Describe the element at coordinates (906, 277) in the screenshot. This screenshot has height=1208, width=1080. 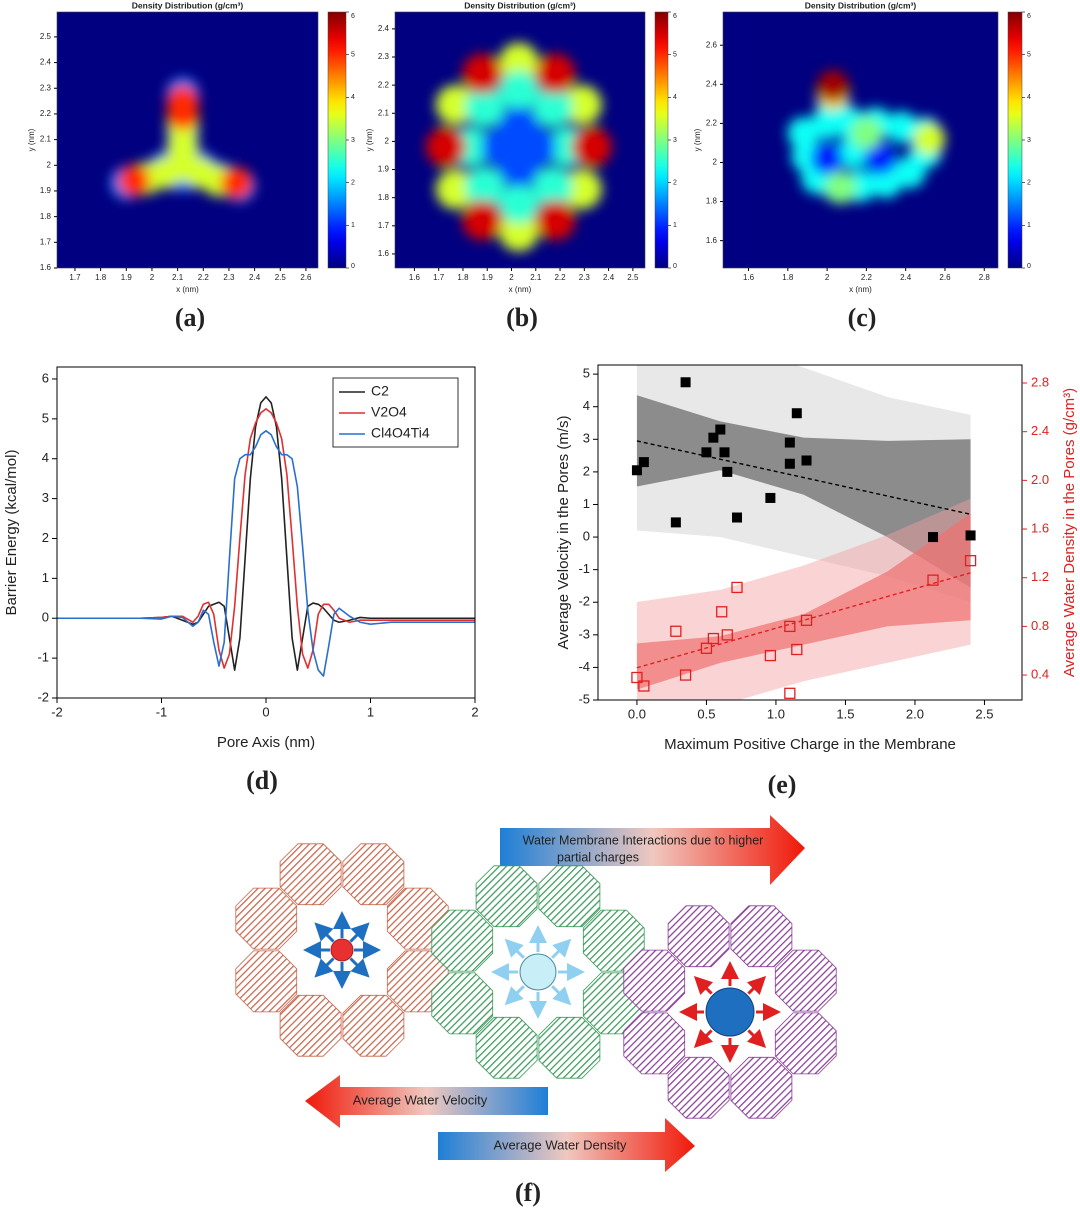
I see `x-tick-label: 2.4` at that location.